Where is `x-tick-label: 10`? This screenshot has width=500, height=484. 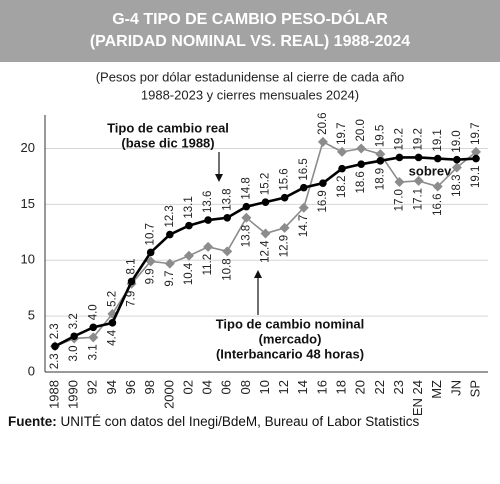
x-tick-label: 10 is located at coordinates (264, 387).